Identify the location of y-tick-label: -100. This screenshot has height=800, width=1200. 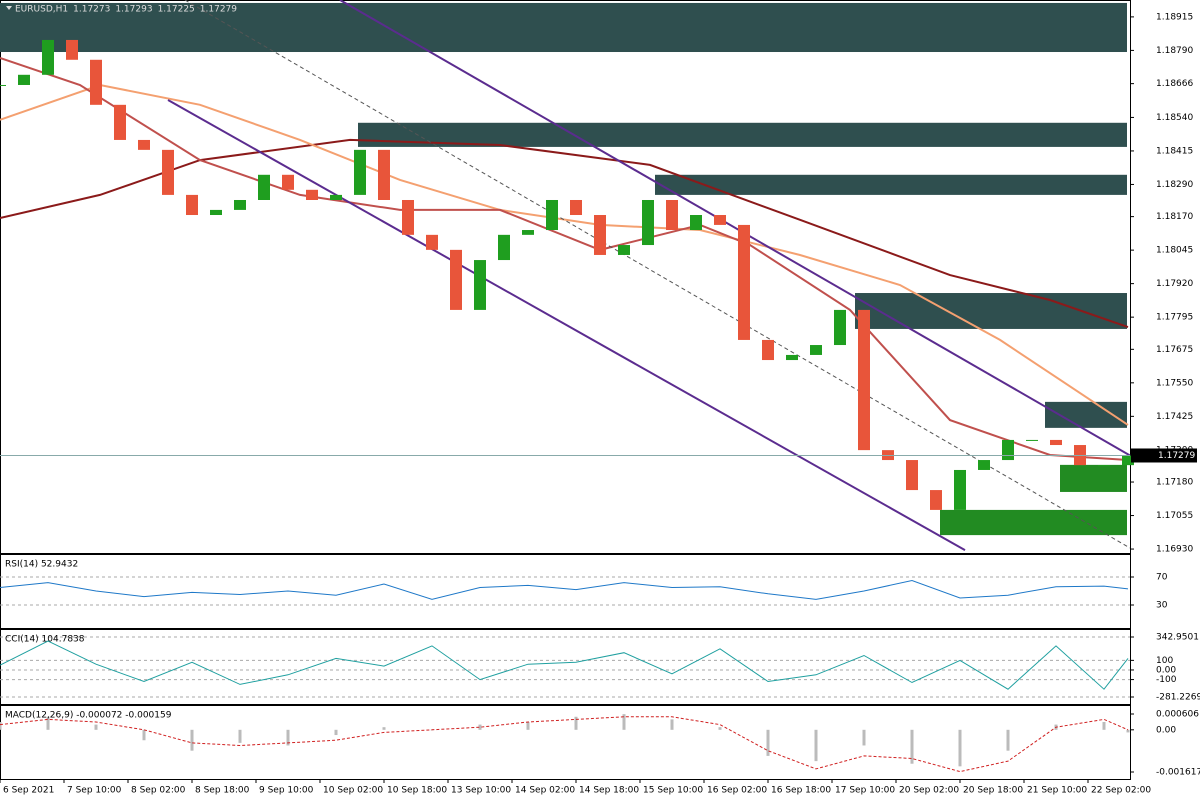
(1166, 680).